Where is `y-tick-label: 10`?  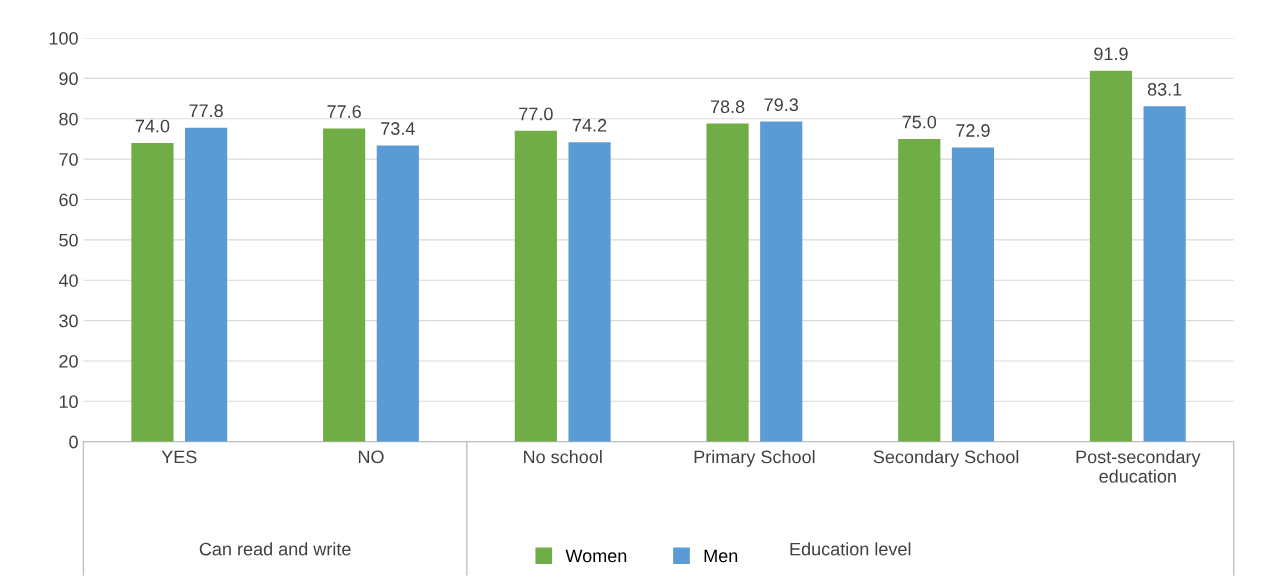 y-tick-label: 10 is located at coordinates (68, 402).